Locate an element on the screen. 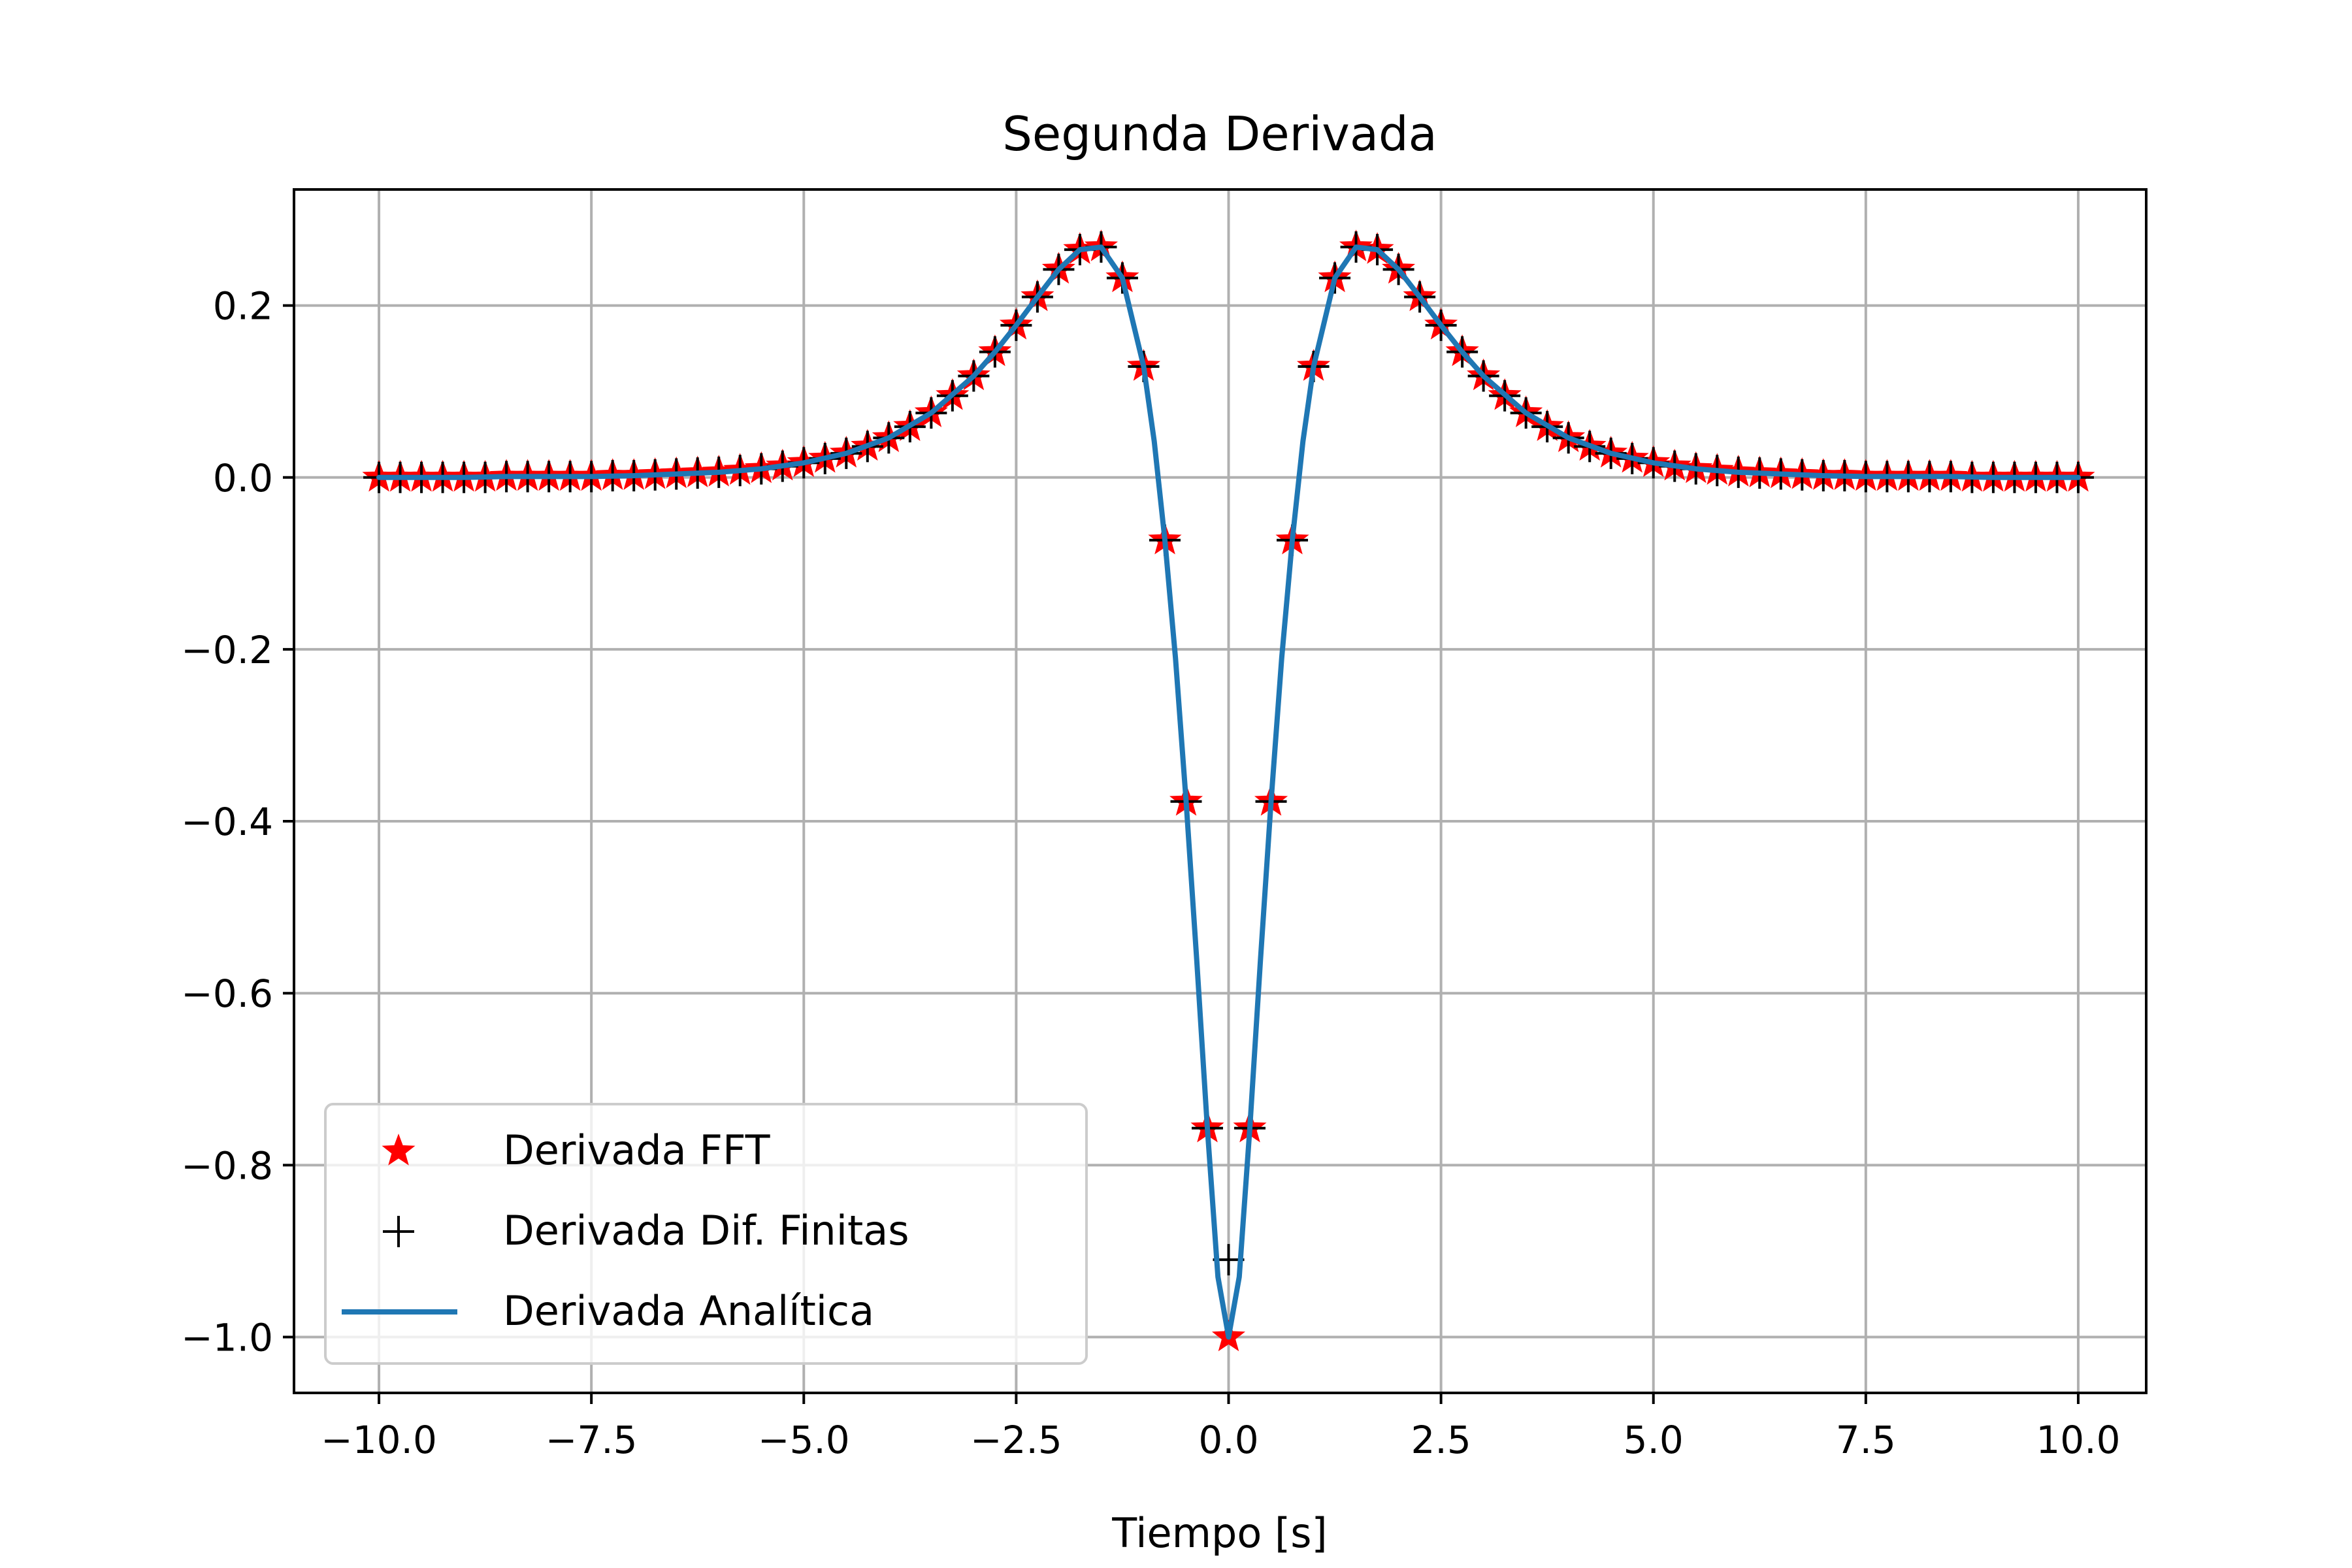 The width and height of the screenshot is (2352, 1568). x-tick-label: −2.5 is located at coordinates (1016, 1440).